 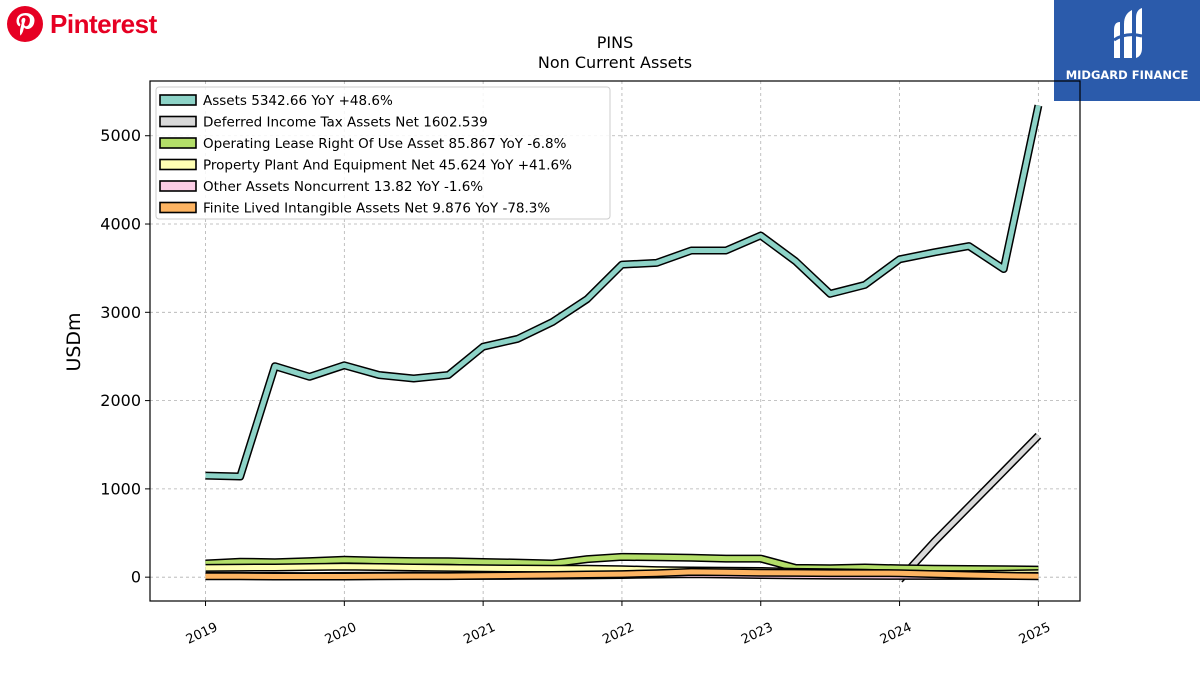 I want to click on x-tick-label: 2019, so click(x=202, y=634).